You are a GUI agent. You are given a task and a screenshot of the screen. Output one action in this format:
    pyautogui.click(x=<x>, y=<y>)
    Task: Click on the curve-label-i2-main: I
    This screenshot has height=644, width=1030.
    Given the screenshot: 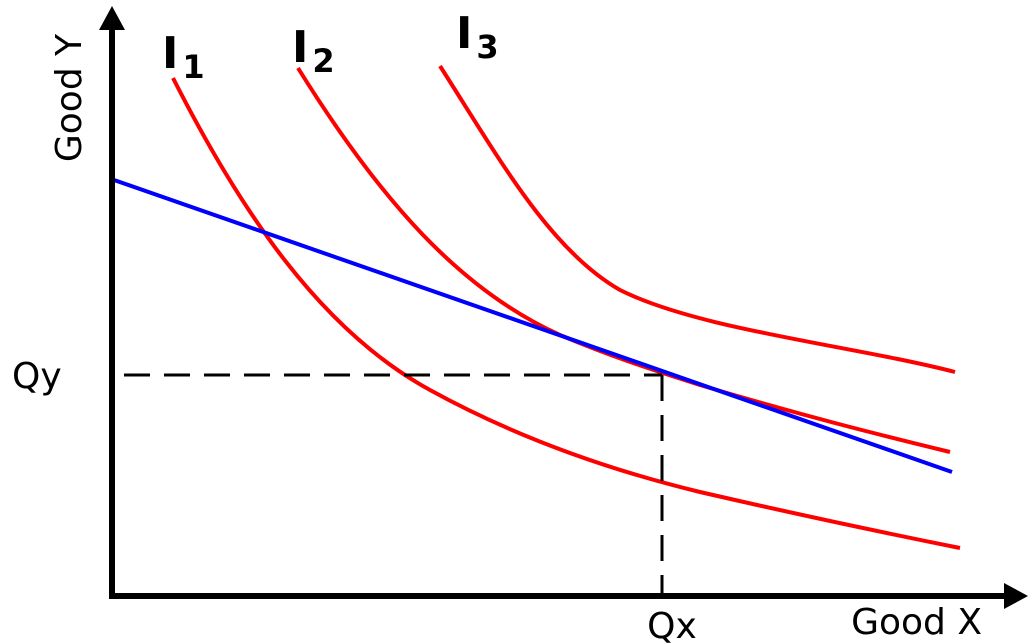 What is the action you would take?
    pyautogui.click(x=300, y=47)
    